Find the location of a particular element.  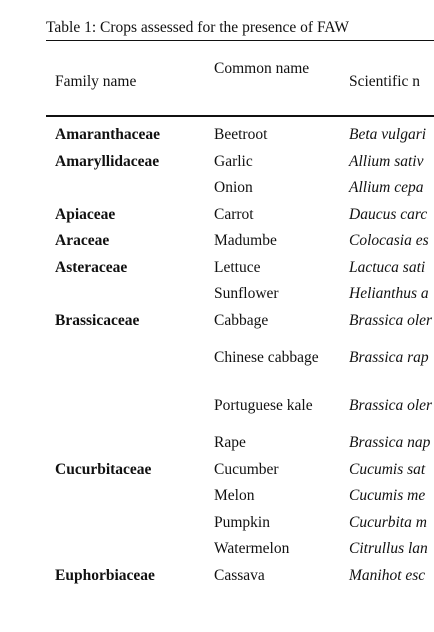

family-cell: Cucurbitaceae is located at coordinates (103, 469).